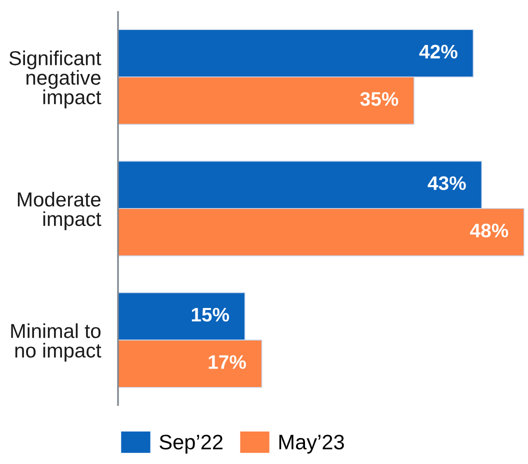 The height and width of the screenshot is (464, 528). I want to click on y-tick-label: Moderate impact, so click(60, 211).